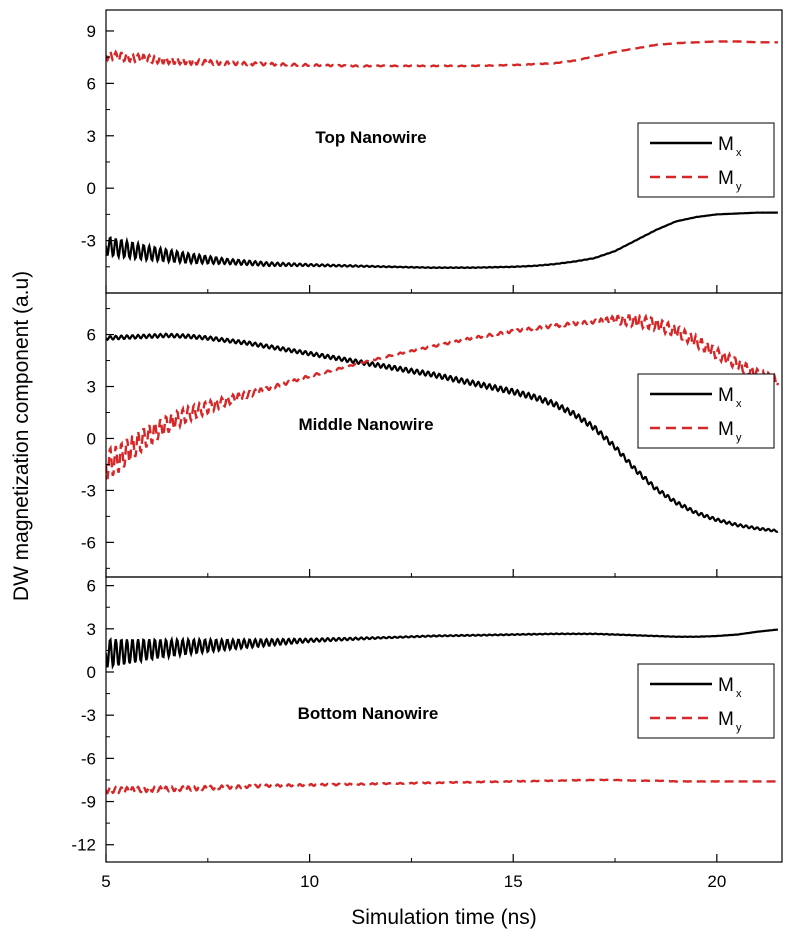 This screenshot has width=802, height=932. Describe the element at coordinates (88, 802) in the screenshot. I see `y-tick-label: -9` at that location.